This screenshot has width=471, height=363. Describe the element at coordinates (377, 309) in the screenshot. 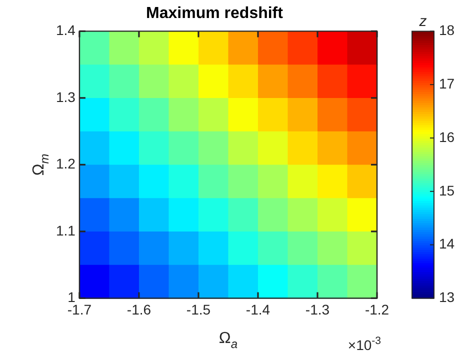

I see `x-tick-label: -1.2` at that location.